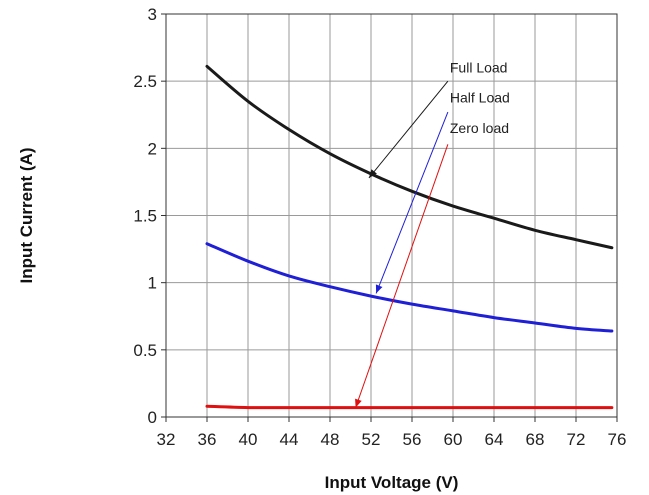 This screenshot has height=495, width=649. What do you see at coordinates (330, 439) in the screenshot?
I see `x-tick-label: 48` at bounding box center [330, 439].